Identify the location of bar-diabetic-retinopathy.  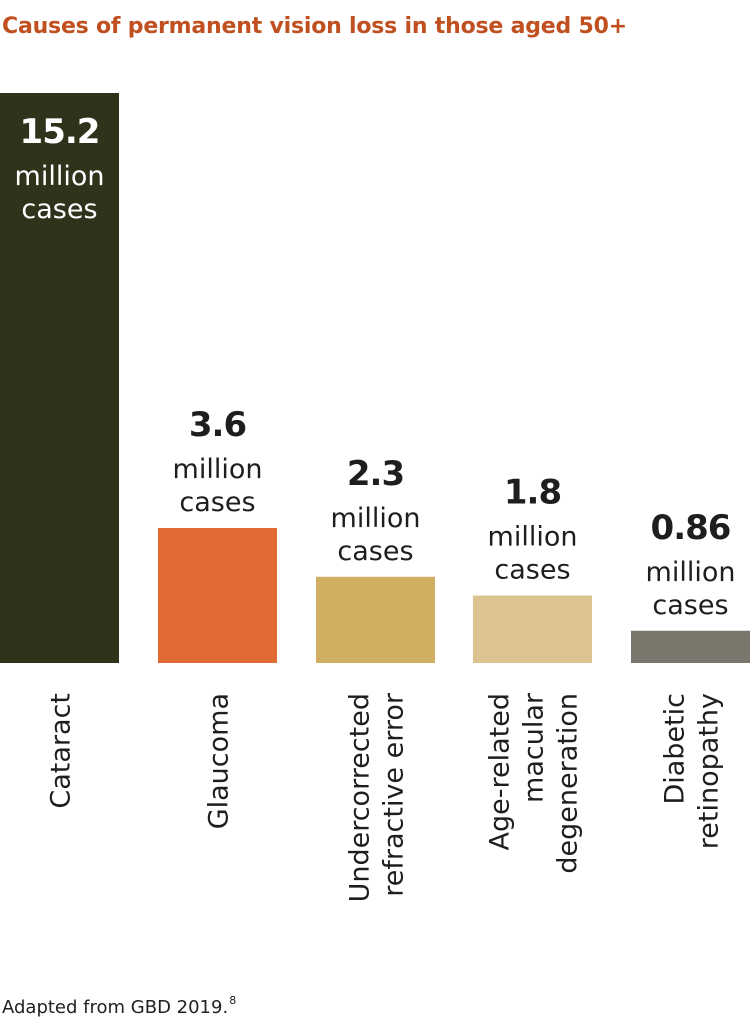
(690, 646).